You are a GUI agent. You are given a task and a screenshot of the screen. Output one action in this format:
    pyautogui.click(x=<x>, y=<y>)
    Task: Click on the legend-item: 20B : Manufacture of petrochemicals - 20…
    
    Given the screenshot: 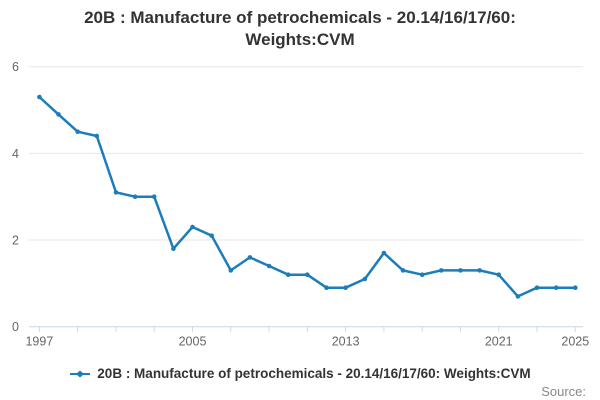 What is the action you would take?
    pyautogui.click(x=300, y=373)
    